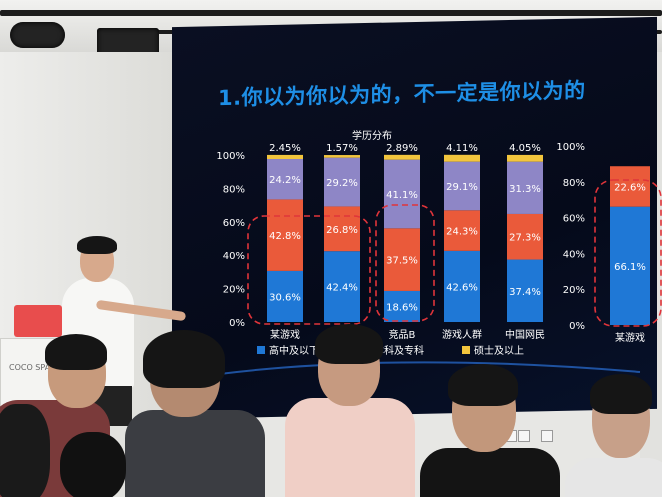  Describe the element at coordinates (342, 148) in the screenshot. I see `bar-data-label: 1.57%` at that location.